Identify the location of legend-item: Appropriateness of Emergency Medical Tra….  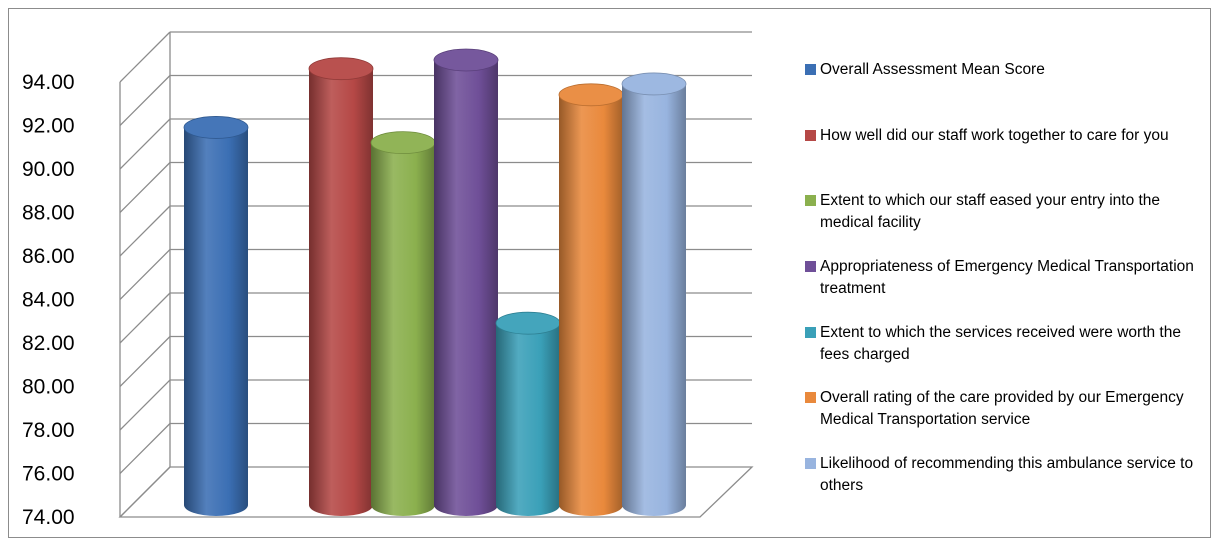
(1002, 278).